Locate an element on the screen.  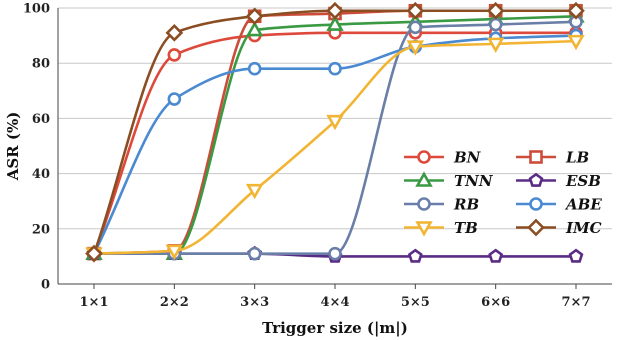
x-tick-label: 3×3 is located at coordinates (254, 302).